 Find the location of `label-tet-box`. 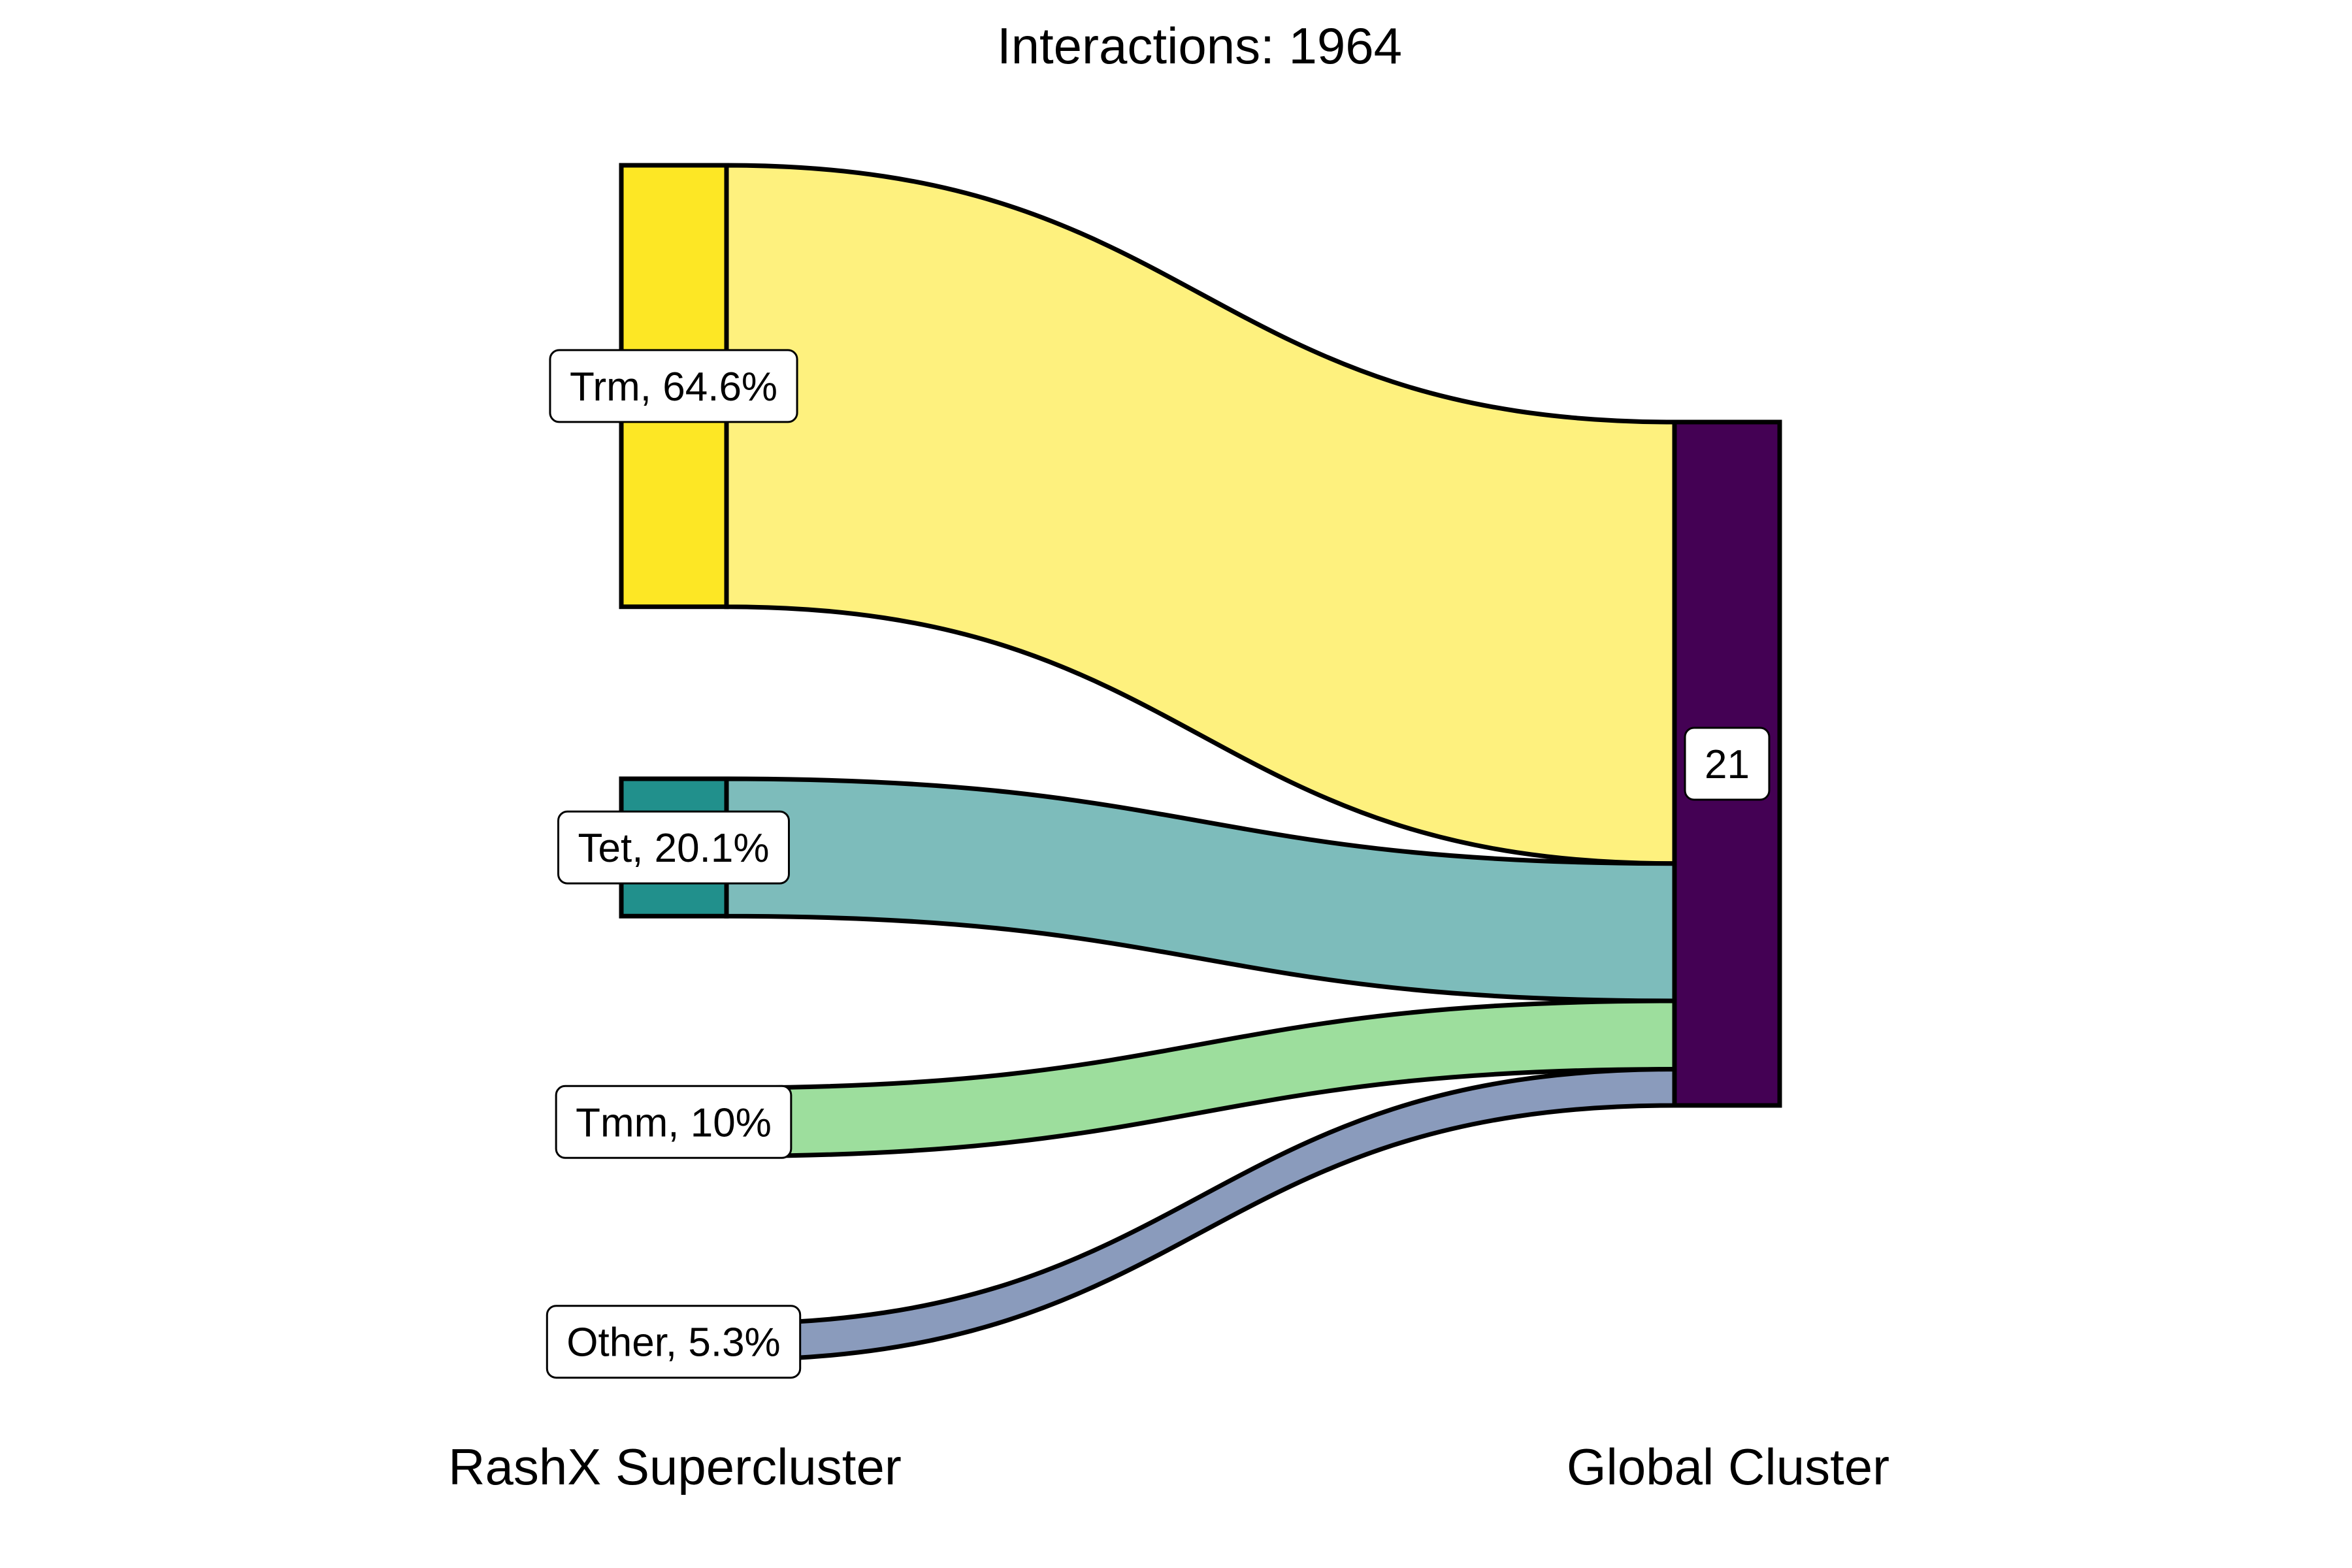

label-tet-box is located at coordinates (673, 847).